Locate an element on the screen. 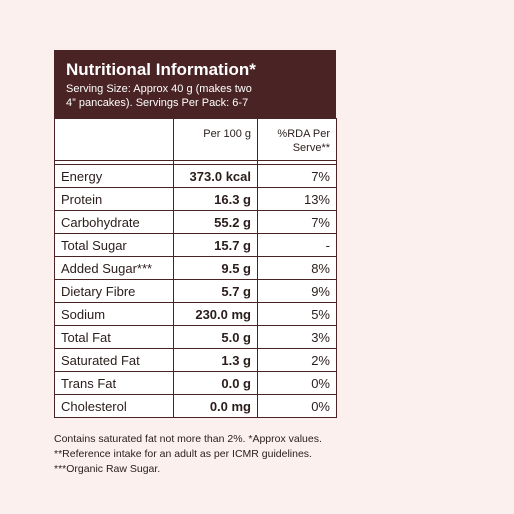  rda-value: 13% is located at coordinates (297, 199).